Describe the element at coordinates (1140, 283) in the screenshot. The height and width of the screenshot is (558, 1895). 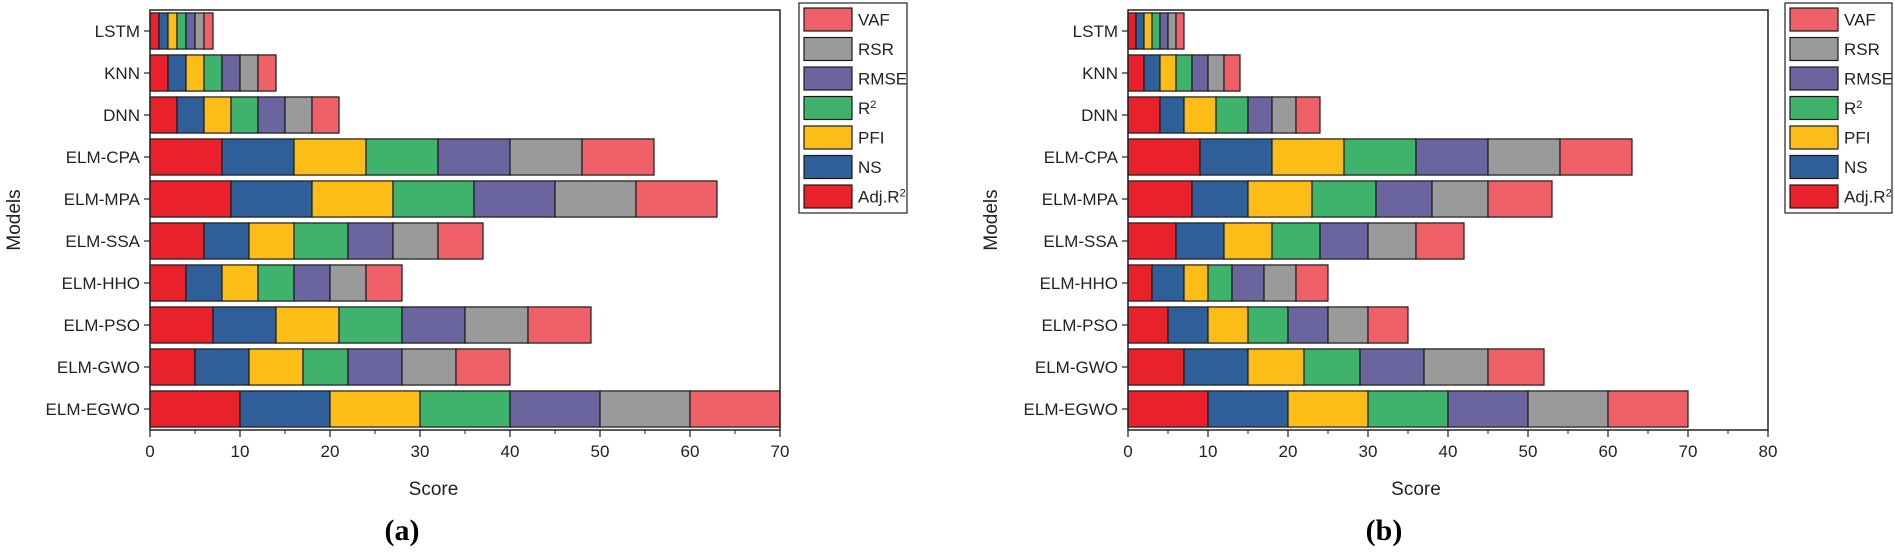
I see `bar-elm-hho-adj-r2` at that location.